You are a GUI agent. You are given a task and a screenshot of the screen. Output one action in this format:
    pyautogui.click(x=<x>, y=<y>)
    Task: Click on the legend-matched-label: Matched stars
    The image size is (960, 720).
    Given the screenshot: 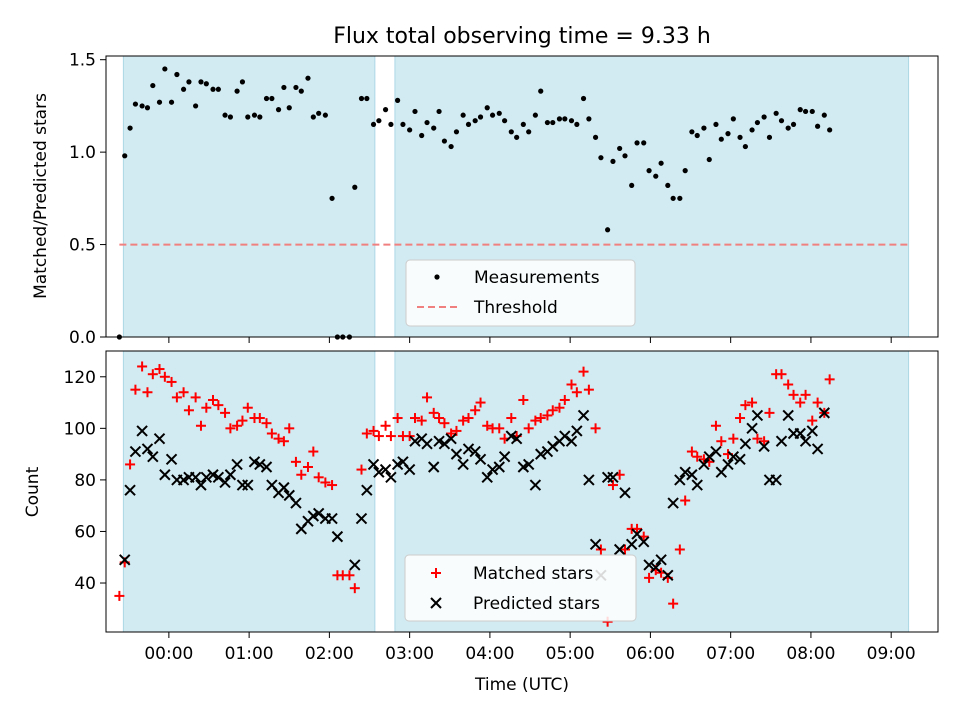 What is the action you would take?
    pyautogui.click(x=533, y=574)
    